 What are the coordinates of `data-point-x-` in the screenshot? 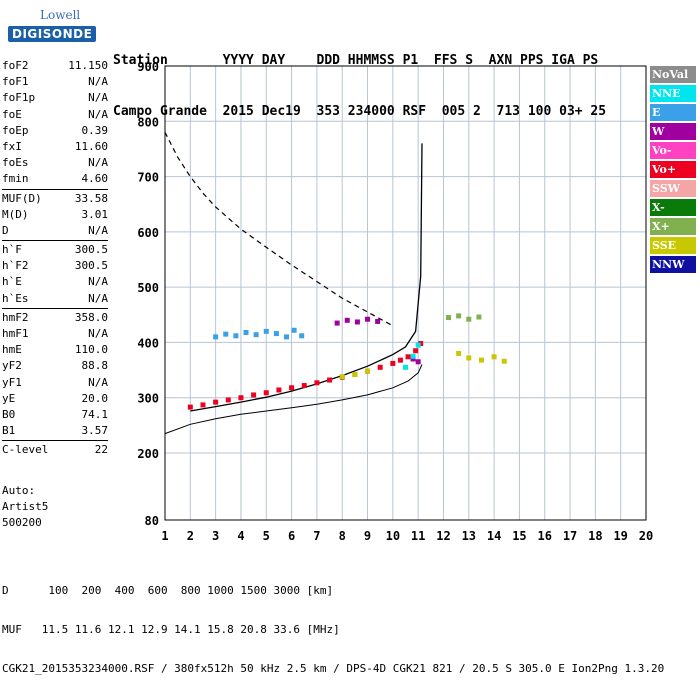 It's located at (459, 316).